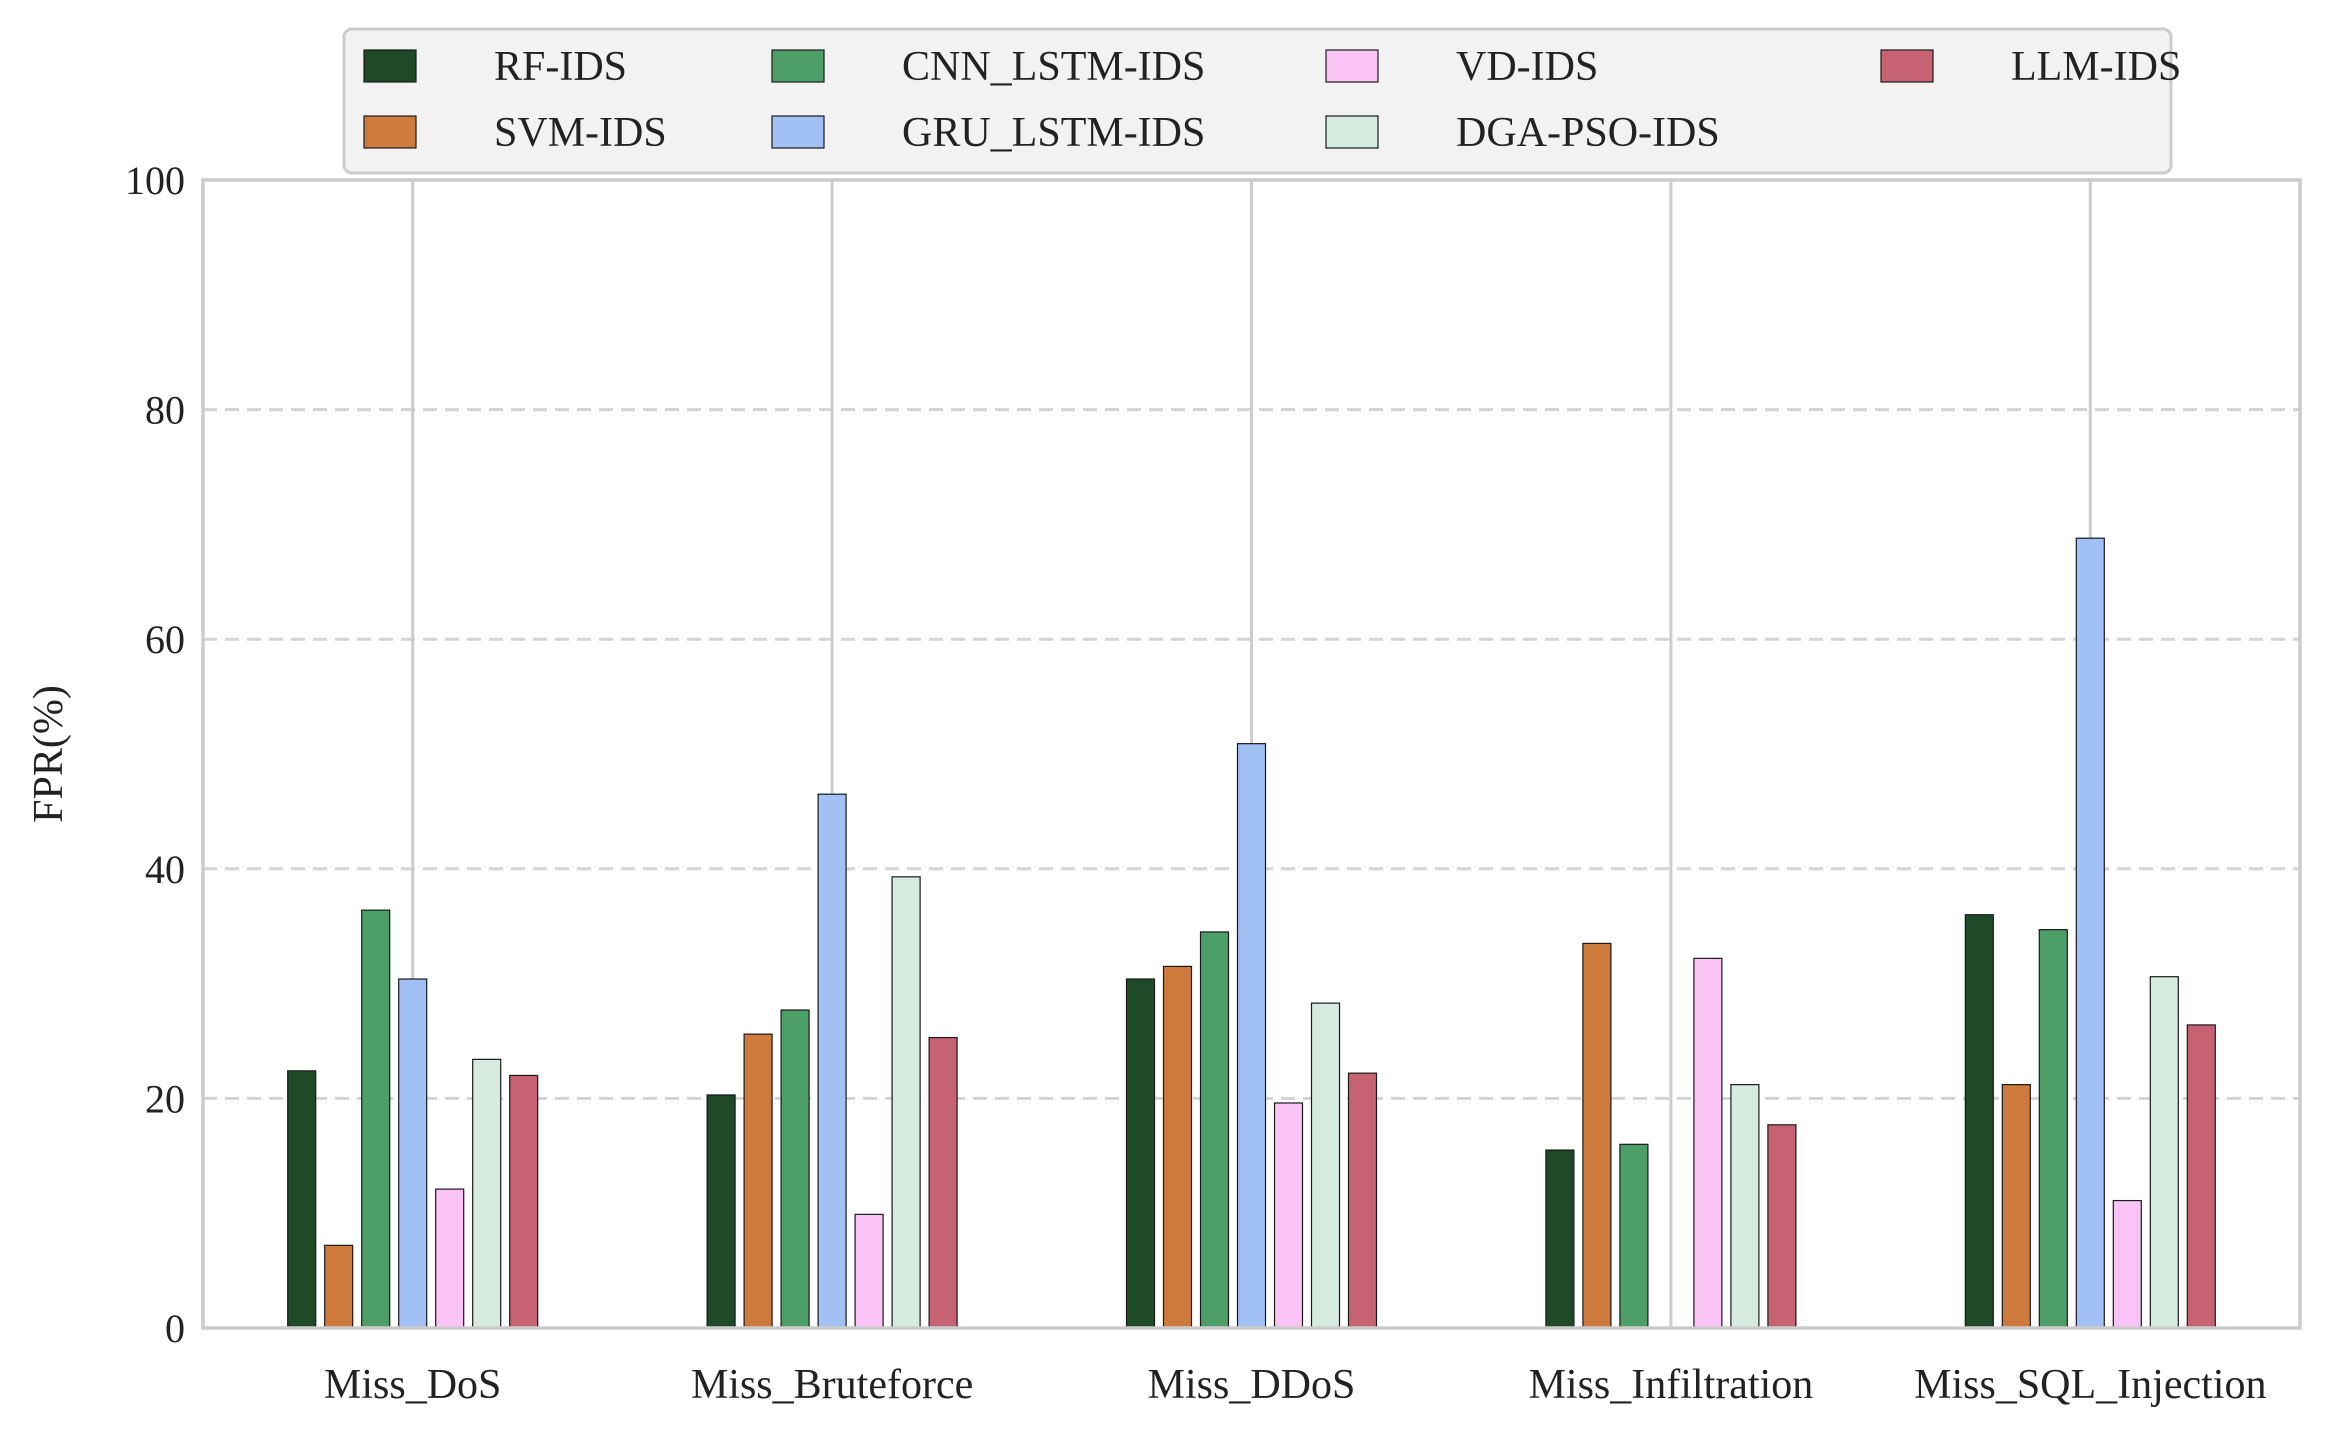  Describe the element at coordinates (1053, 133) in the screenshot. I see `legend-label: GRU_LSTM-IDS` at that location.